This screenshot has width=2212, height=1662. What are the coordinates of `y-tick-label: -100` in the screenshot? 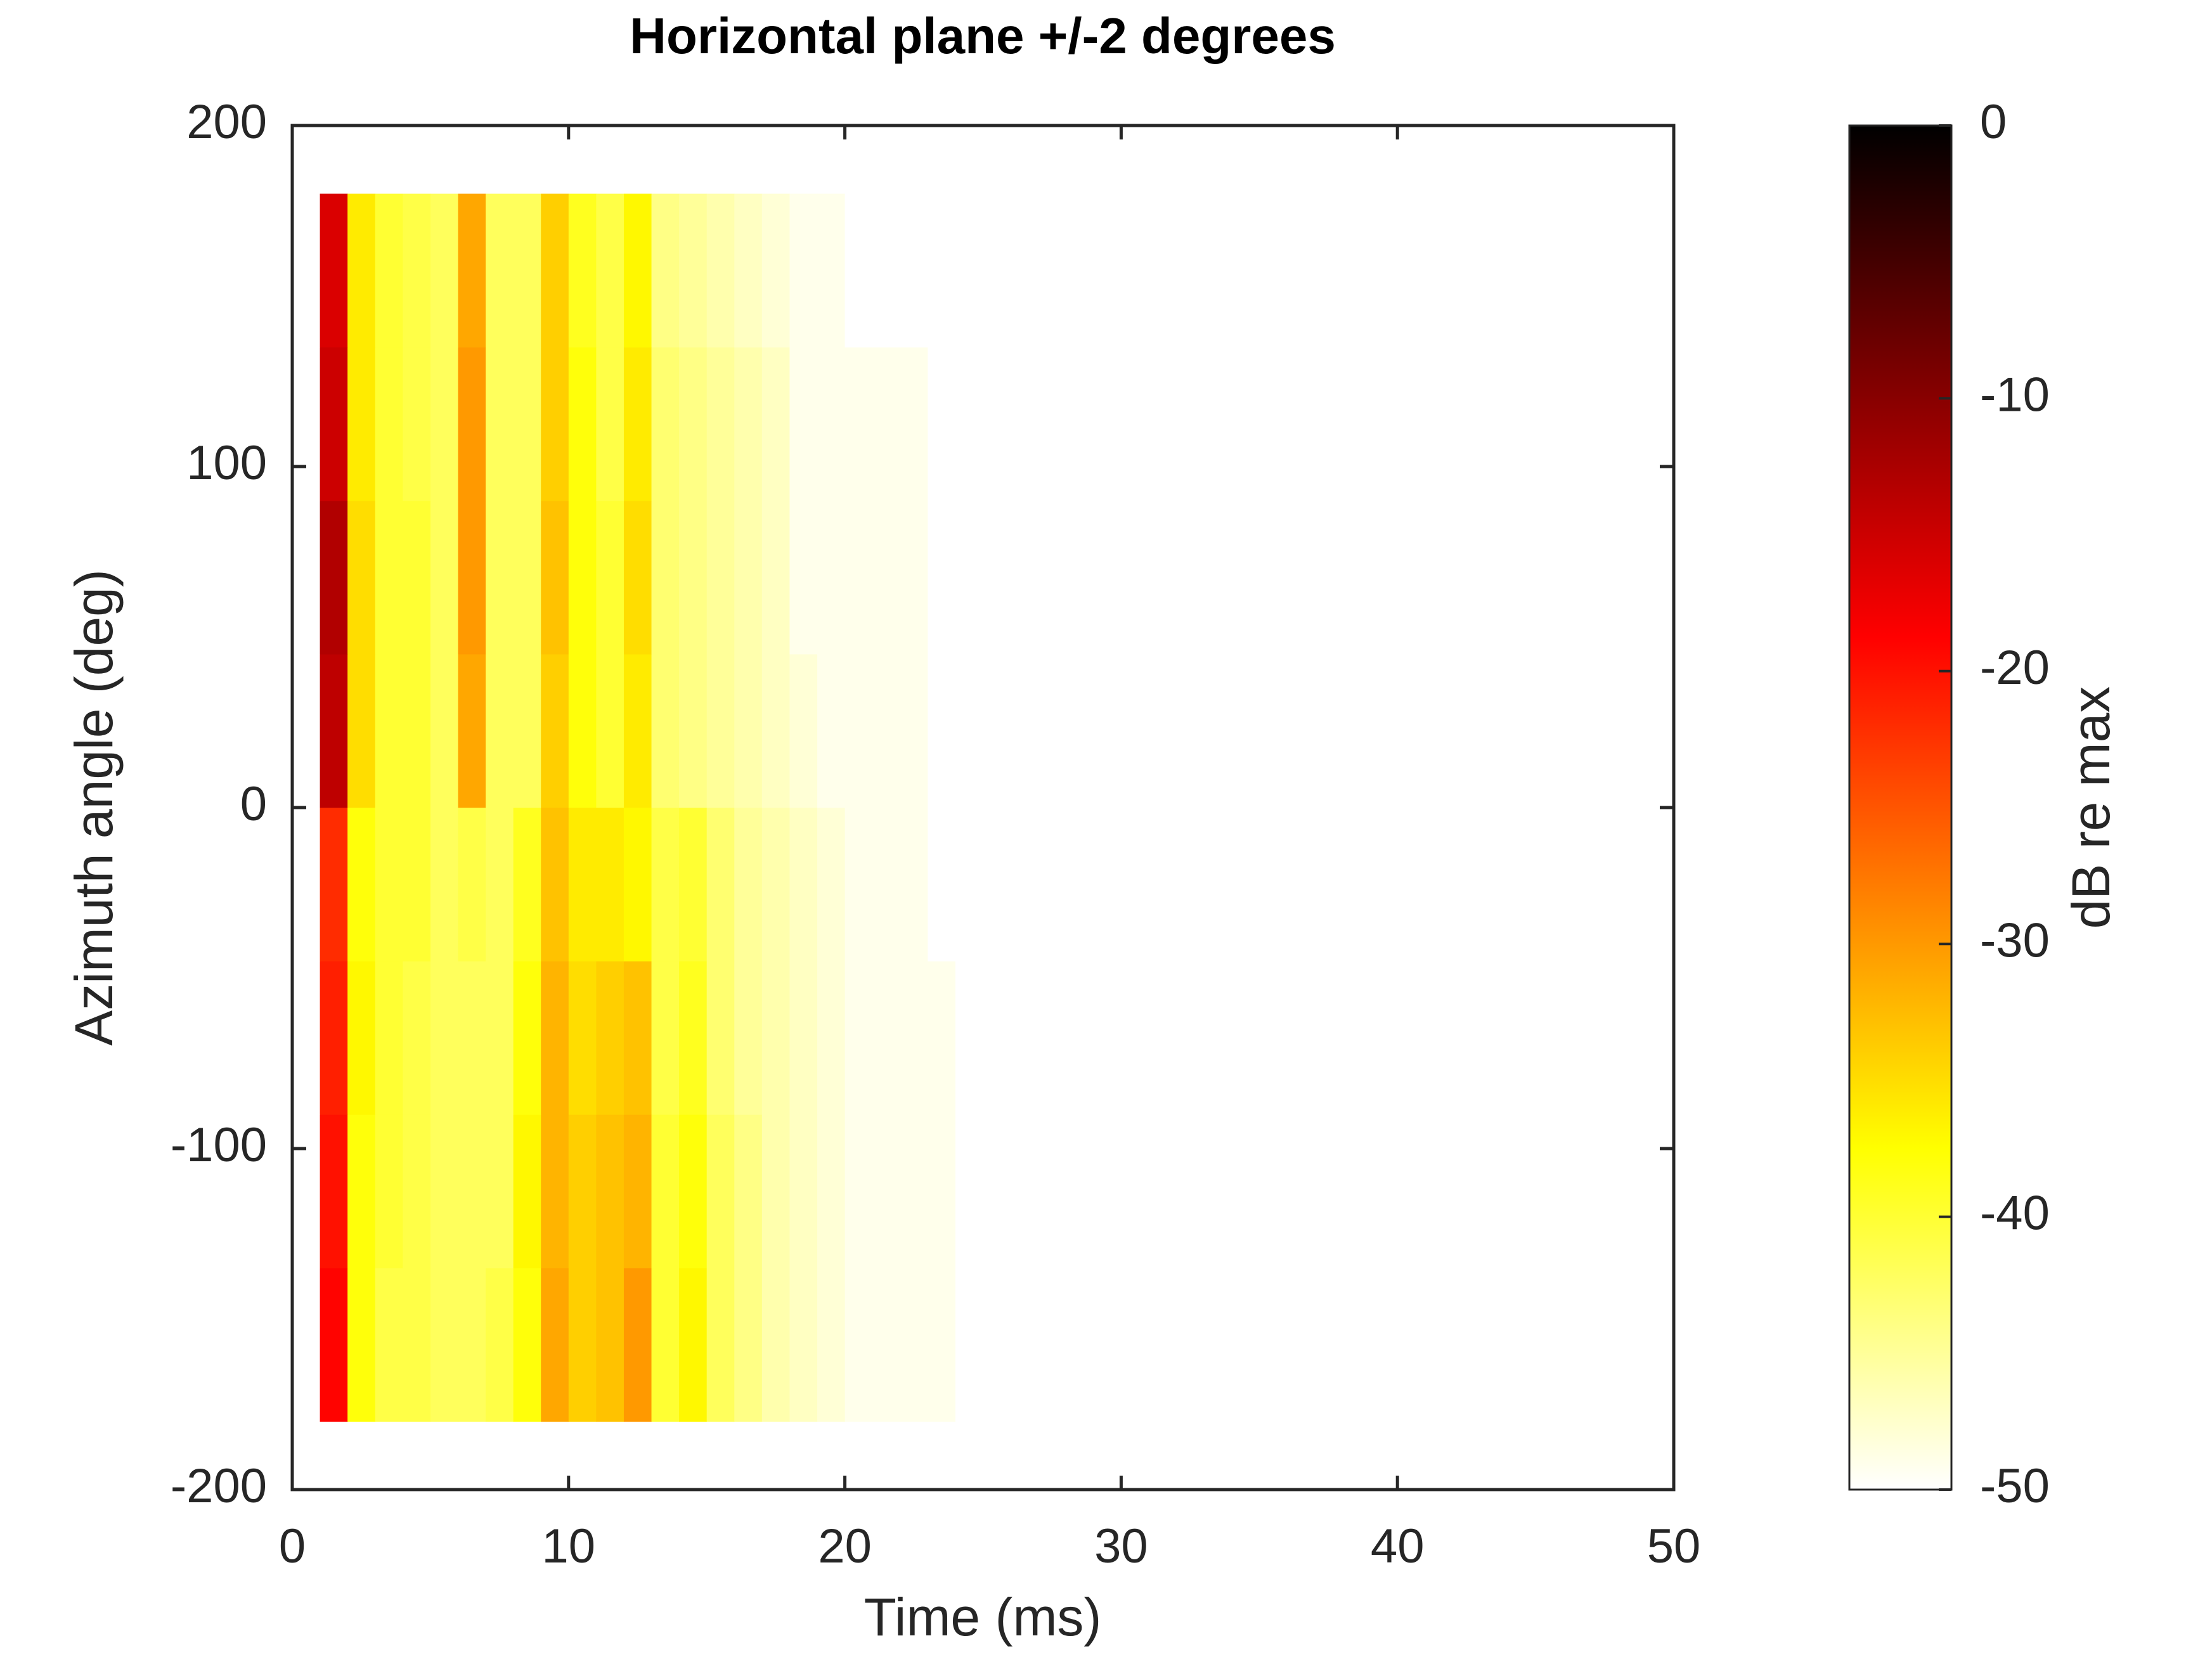 It's located at (219, 1145).